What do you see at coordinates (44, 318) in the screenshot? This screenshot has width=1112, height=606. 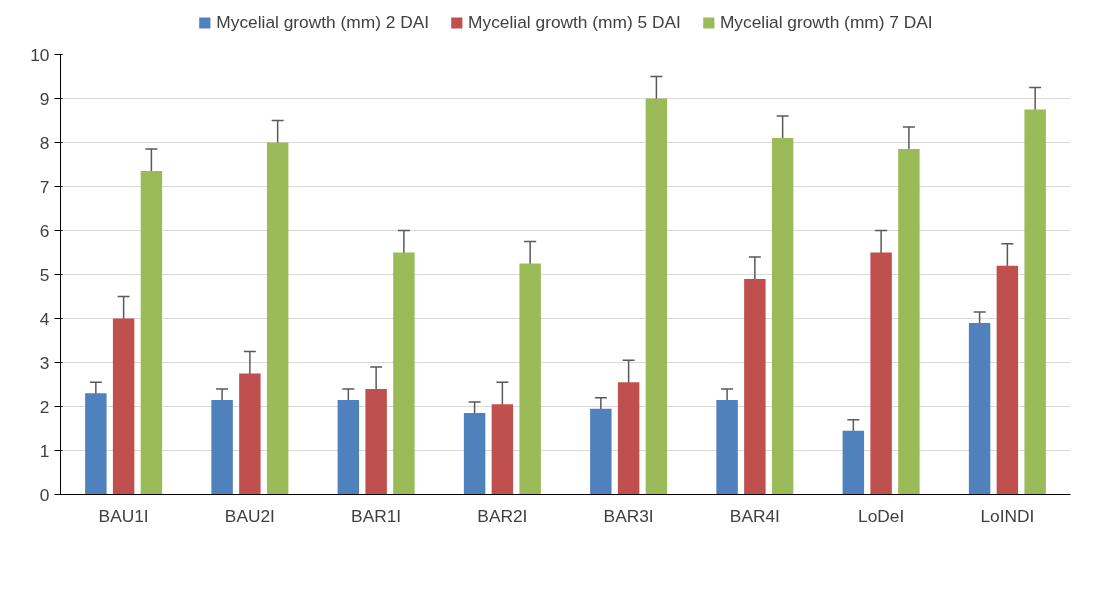 I see `y-tick-label: 4` at bounding box center [44, 318].